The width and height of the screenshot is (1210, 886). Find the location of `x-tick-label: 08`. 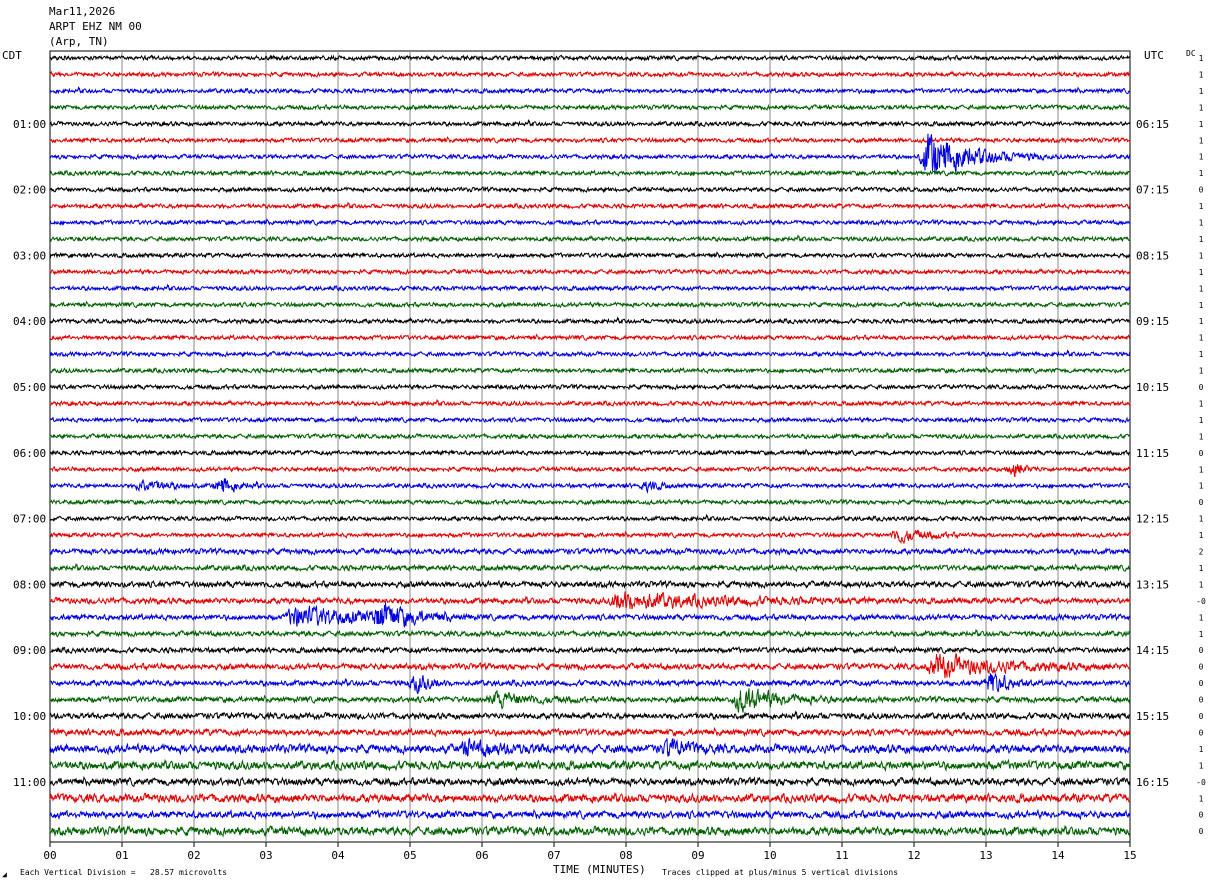

x-tick-label: 08 is located at coordinates (625, 855).